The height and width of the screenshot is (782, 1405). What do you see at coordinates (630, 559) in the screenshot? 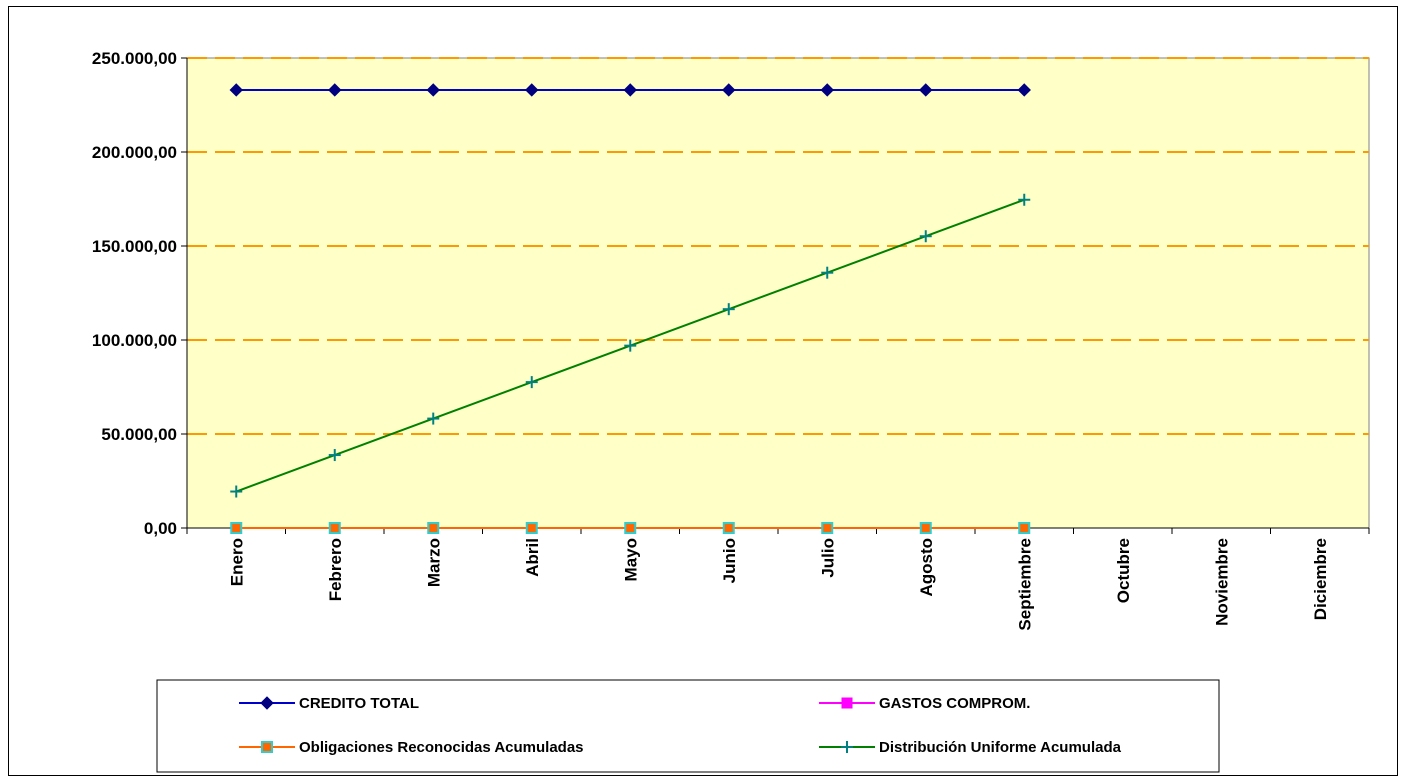
I see `x-tick-label: Mayo` at bounding box center [630, 559].